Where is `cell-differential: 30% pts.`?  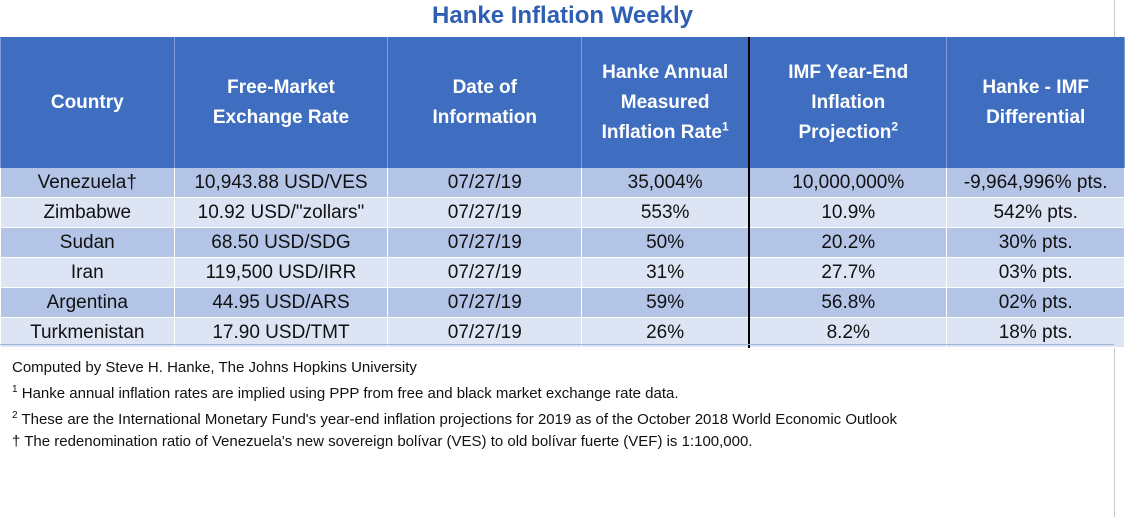 cell-differential: 30% pts. is located at coordinates (1035, 242).